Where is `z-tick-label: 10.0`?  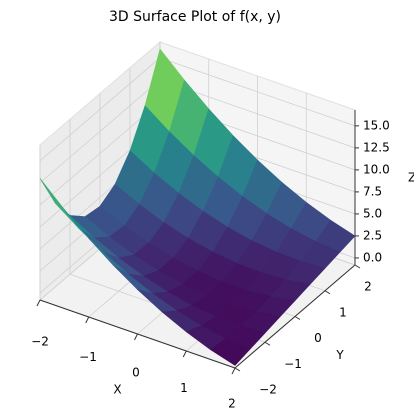 z-tick-label: 10.0 is located at coordinates (376, 169).